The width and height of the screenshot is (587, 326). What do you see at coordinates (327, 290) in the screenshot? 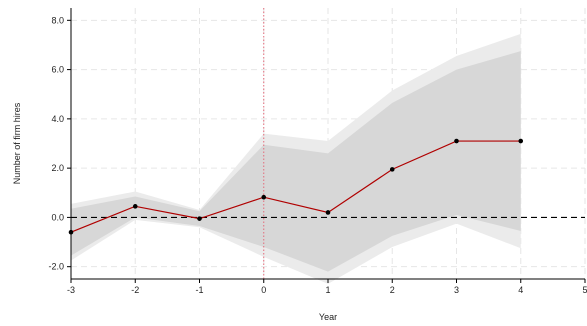
I see `x-tick-label: 1` at bounding box center [327, 290].